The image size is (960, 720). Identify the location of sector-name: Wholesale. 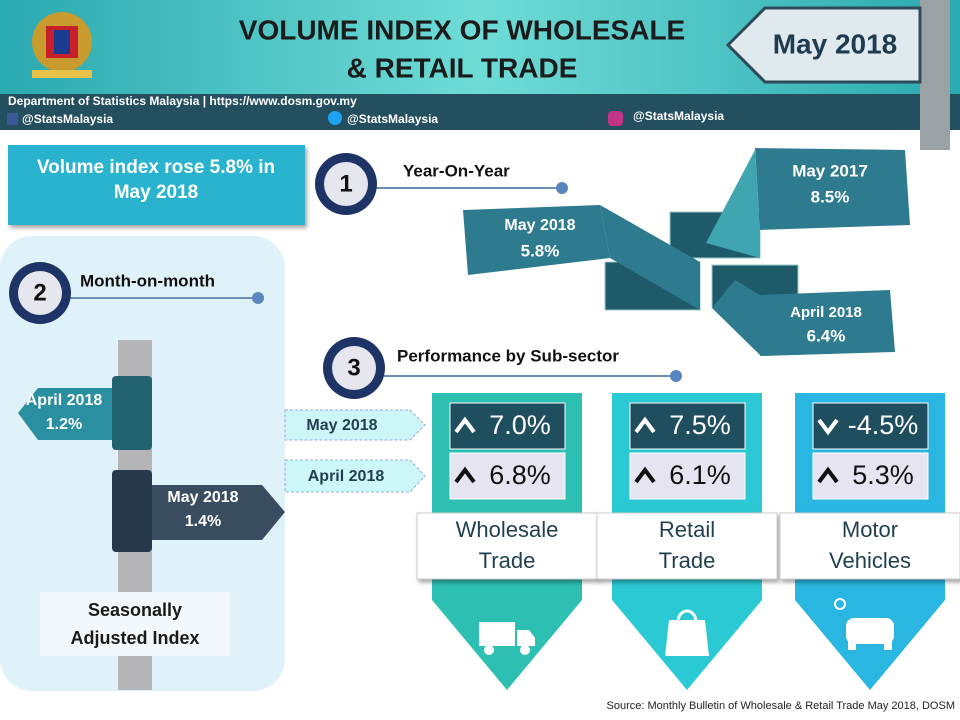
(507, 529).